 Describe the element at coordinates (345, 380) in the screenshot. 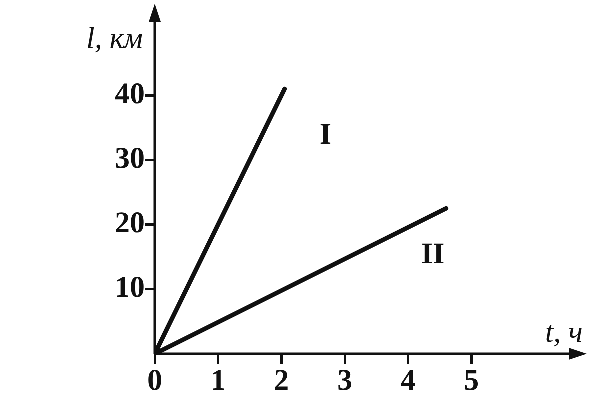

I see `x-tick-label: 3` at that location.